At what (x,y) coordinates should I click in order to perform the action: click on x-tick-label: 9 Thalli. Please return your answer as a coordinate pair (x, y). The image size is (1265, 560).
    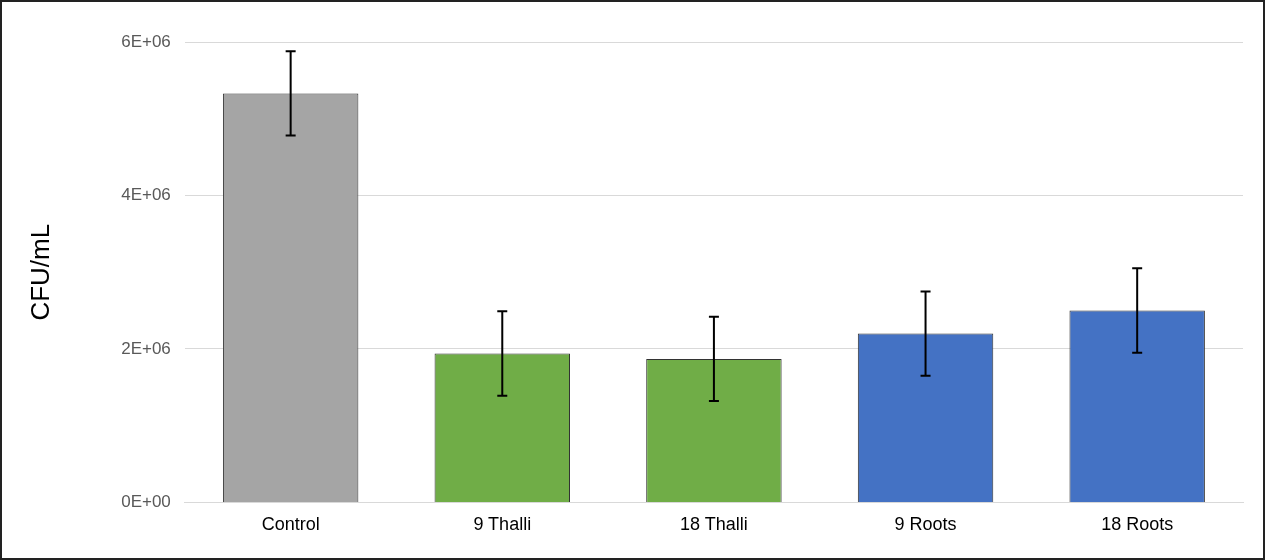
    Looking at the image, I should click on (502, 524).